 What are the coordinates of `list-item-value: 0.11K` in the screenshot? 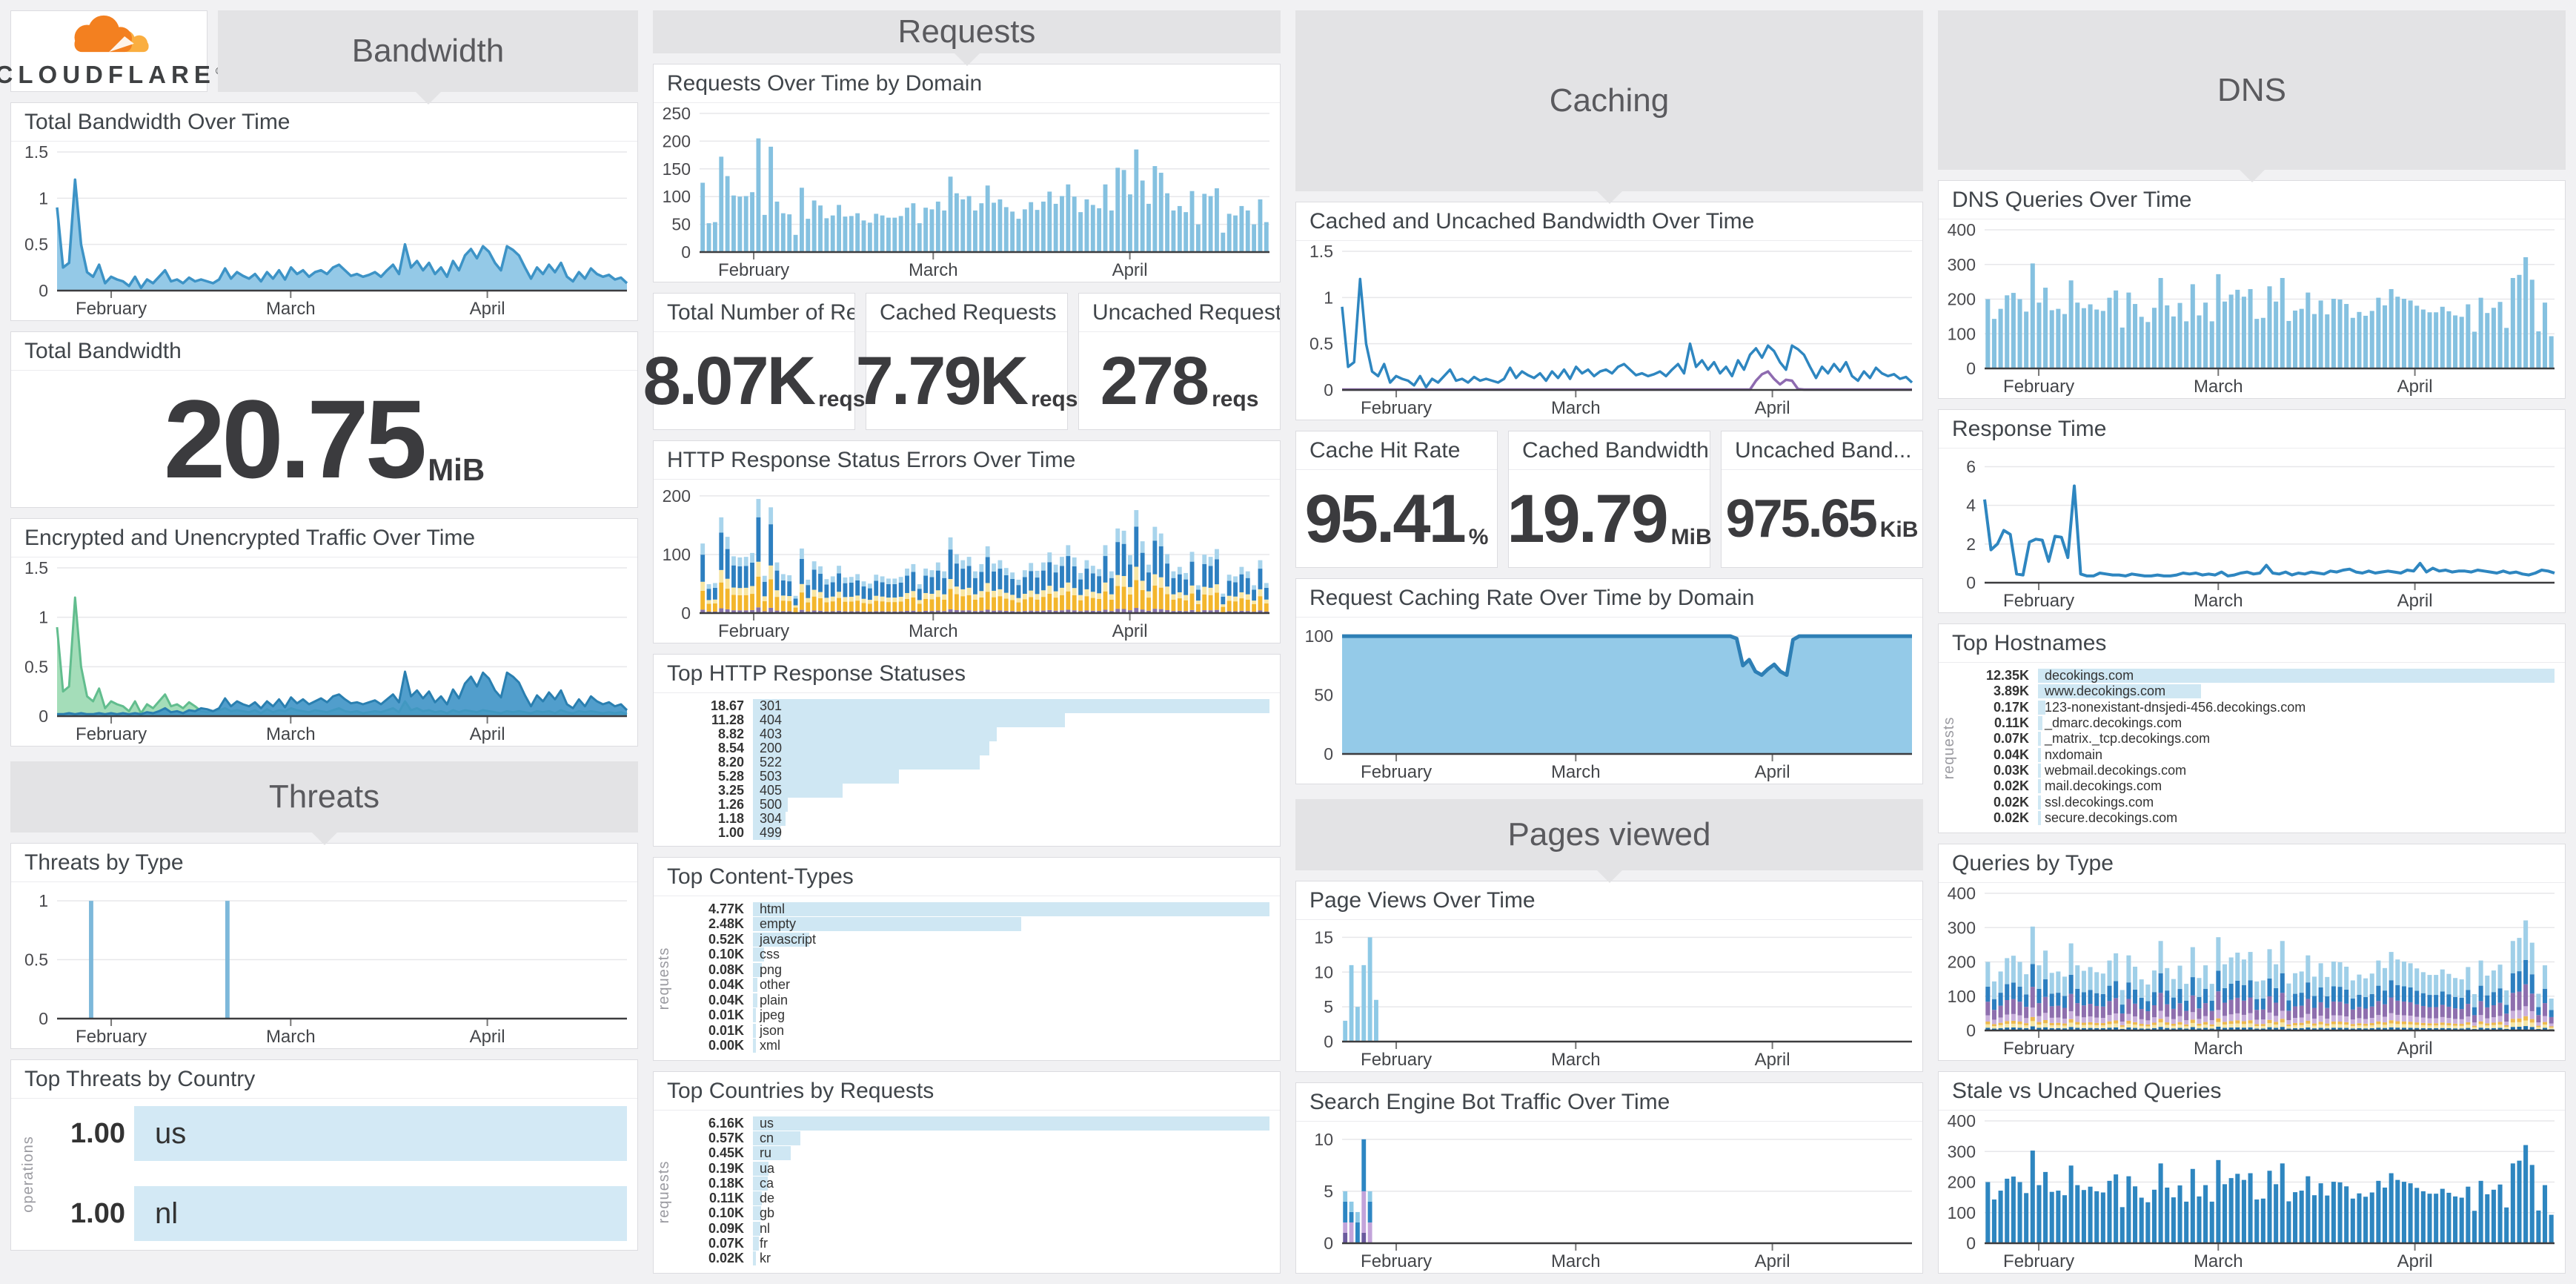 It's located at (726, 1198).